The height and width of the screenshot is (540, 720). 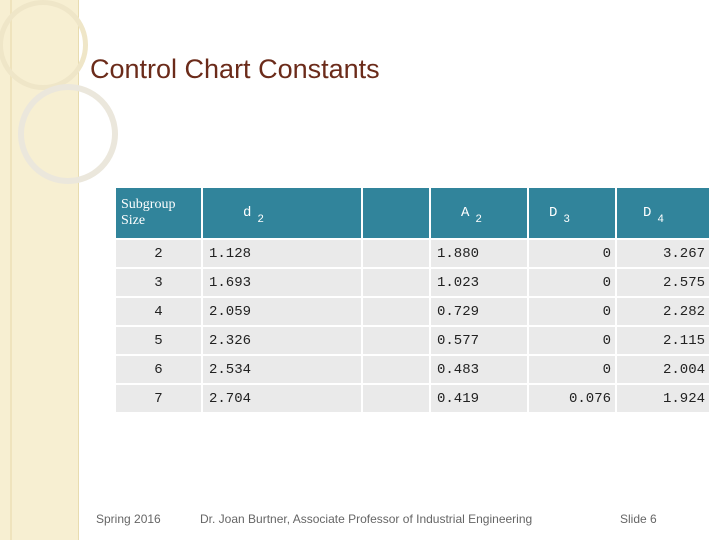 I want to click on cell-d2: 2.059, so click(x=282, y=311).